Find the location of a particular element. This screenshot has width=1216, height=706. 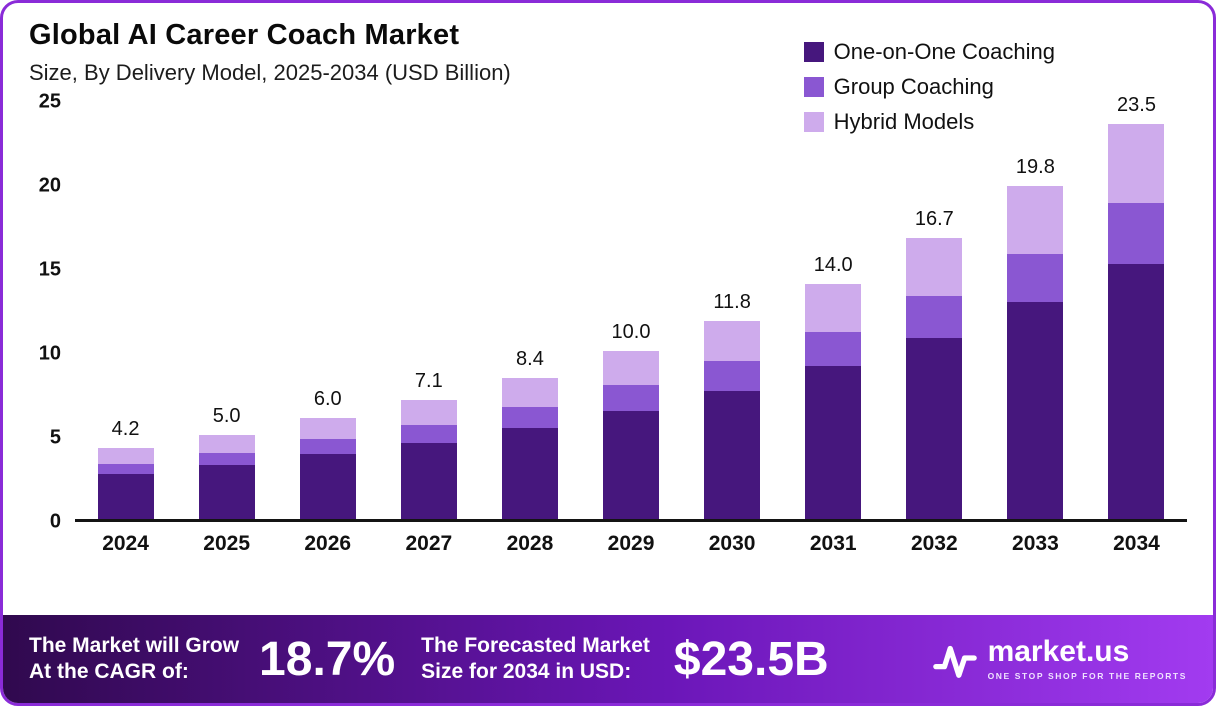

bar-group-2034: 23.5 is located at coordinates (1136, 306).